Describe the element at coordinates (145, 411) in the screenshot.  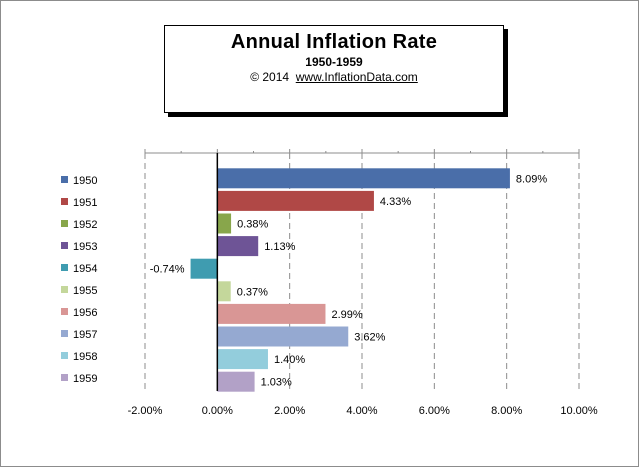
I see `x-tick-label: -2.00%` at that location.